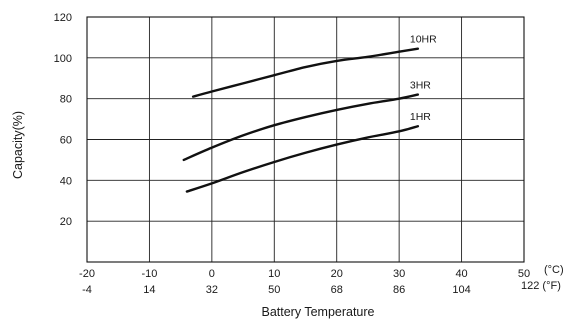 This screenshot has height=325, width=565. Describe the element at coordinates (305, 72) in the screenshot. I see `series-line-10hr` at that location.